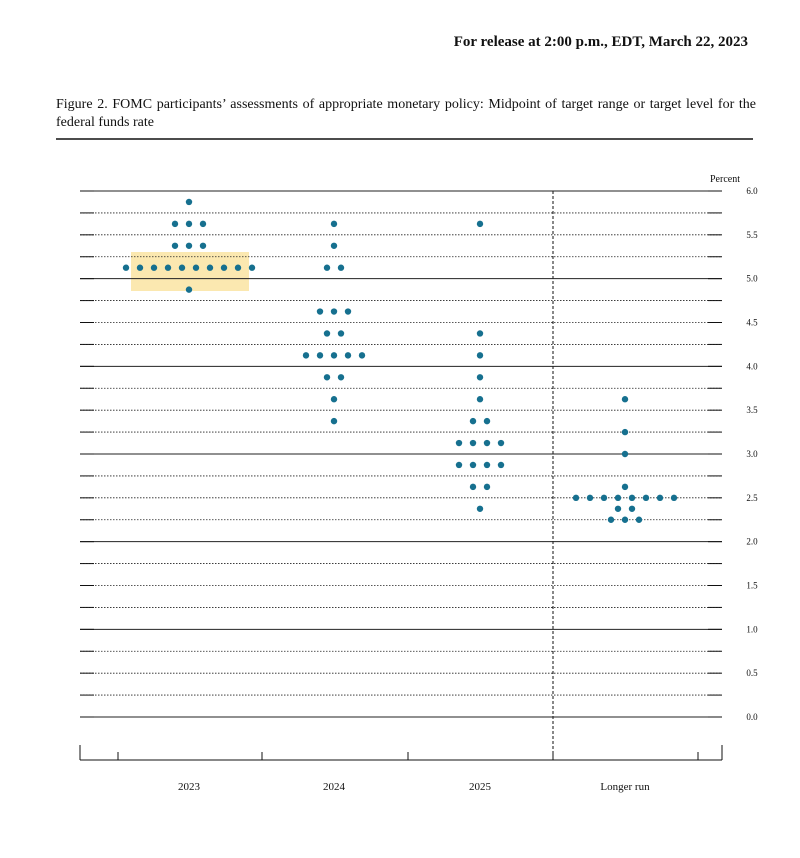  What do you see at coordinates (725, 179) in the screenshot?
I see `y-axis-label: Percent` at bounding box center [725, 179].